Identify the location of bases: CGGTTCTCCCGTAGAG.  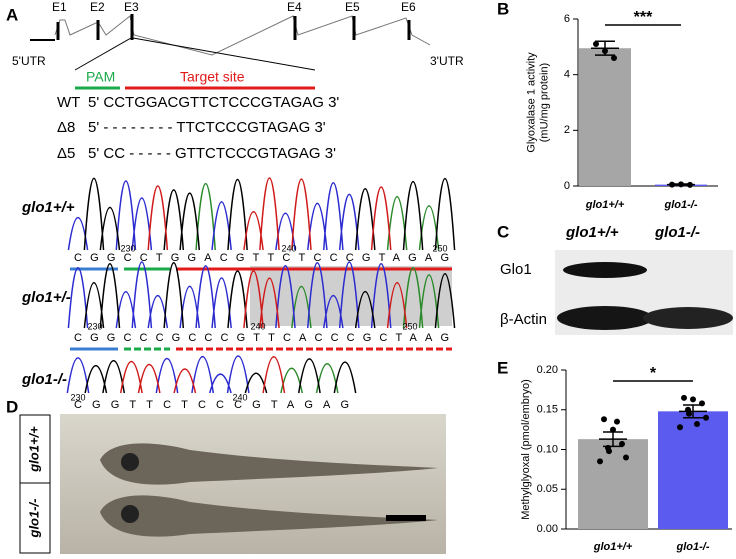
(211, 405).